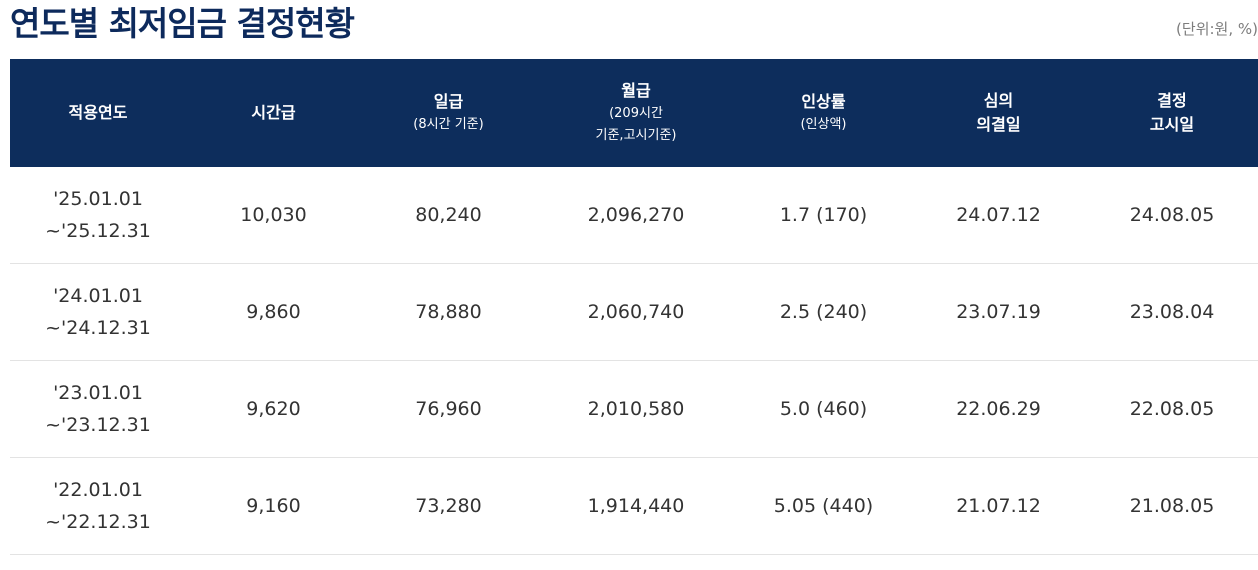 The height and width of the screenshot is (570, 1258). Describe the element at coordinates (273, 312) in the screenshot. I see `cell-hourly: 9,860` at that location.